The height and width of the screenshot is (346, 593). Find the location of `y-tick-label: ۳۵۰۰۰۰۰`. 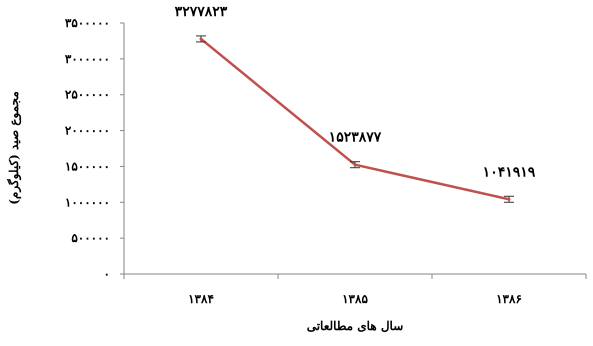

y-tick-label: ۳۵۰۰۰۰۰ is located at coordinates (87, 23).